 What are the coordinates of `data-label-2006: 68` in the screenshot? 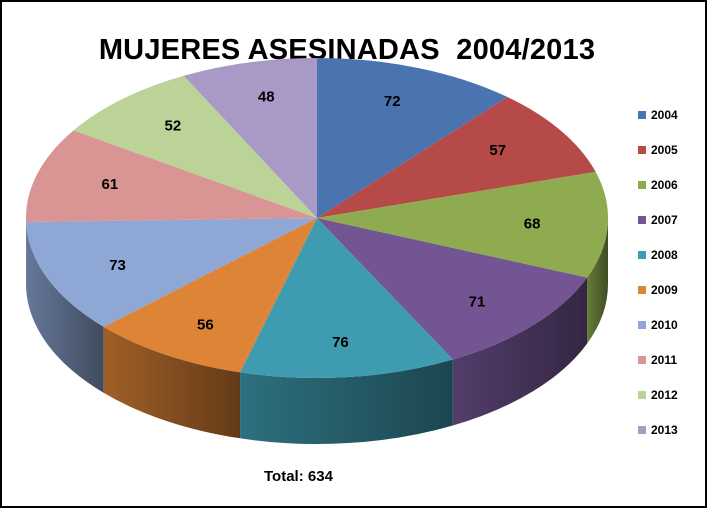 It's located at (532, 224).